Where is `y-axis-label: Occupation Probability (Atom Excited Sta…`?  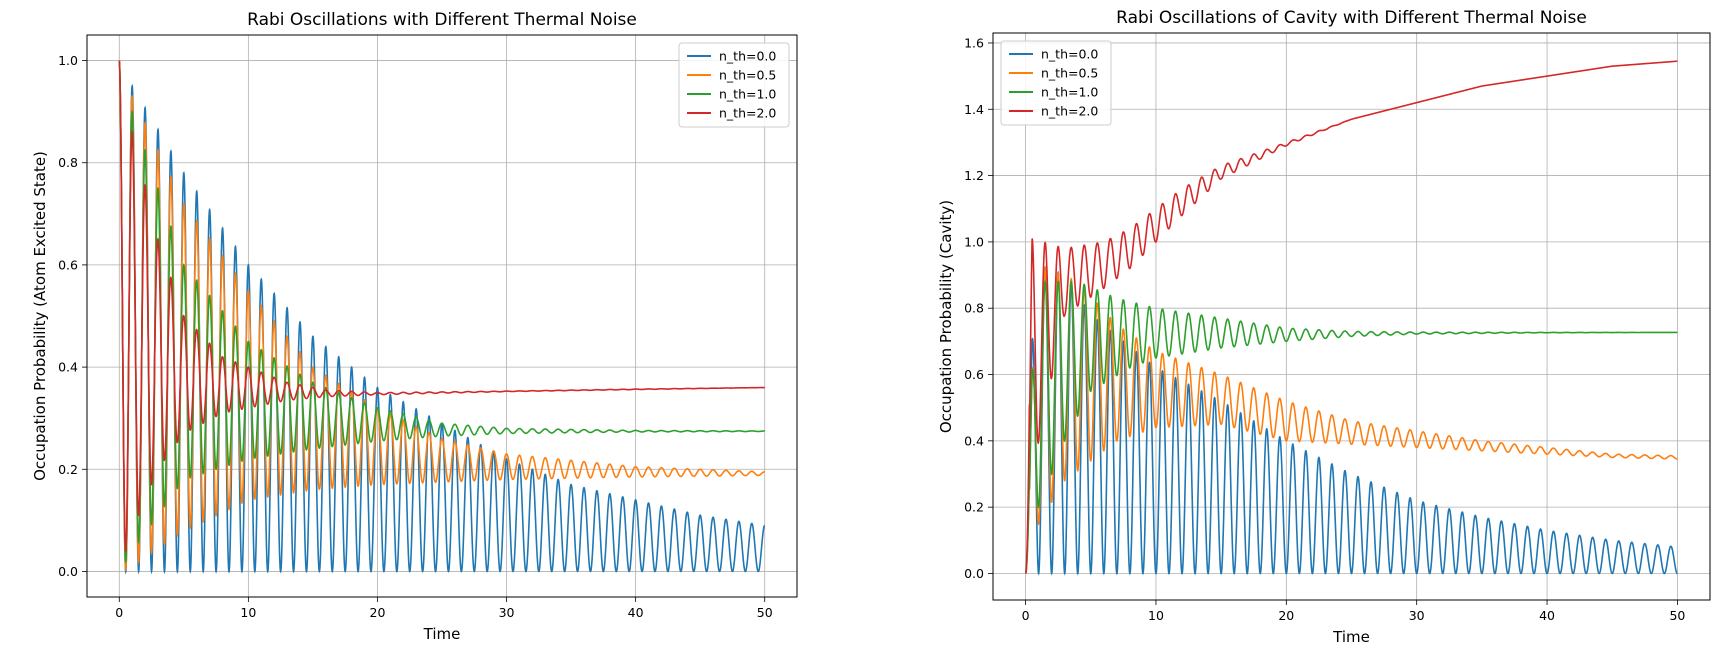
y-axis-label: Occupation Probability (Atom Excited Sta… is located at coordinates (40, 316).